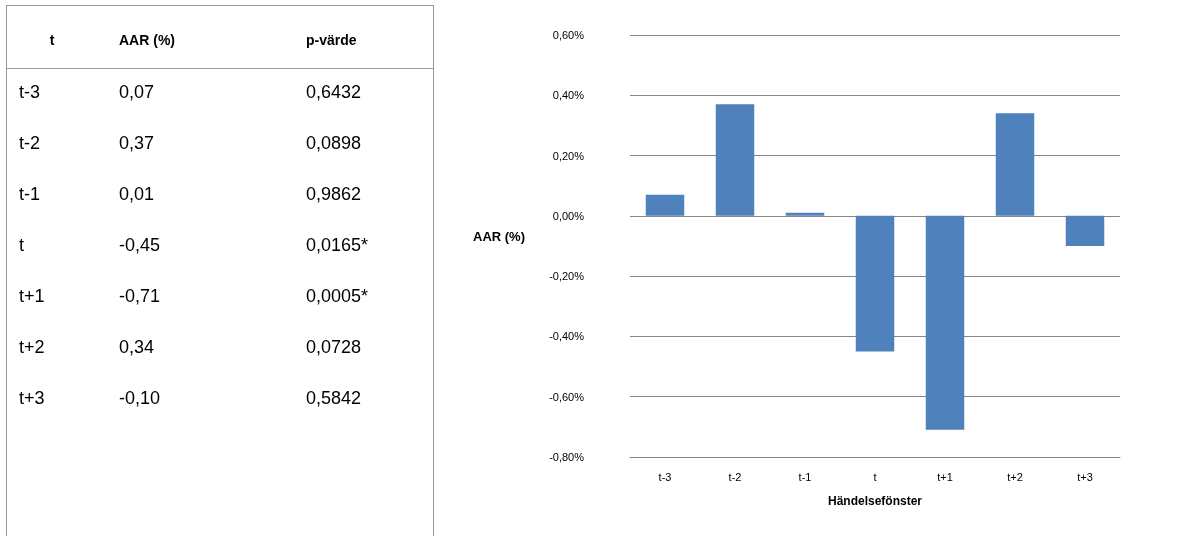 This screenshot has height=536, width=1190. I want to click on text: 0,34, so click(137, 347).